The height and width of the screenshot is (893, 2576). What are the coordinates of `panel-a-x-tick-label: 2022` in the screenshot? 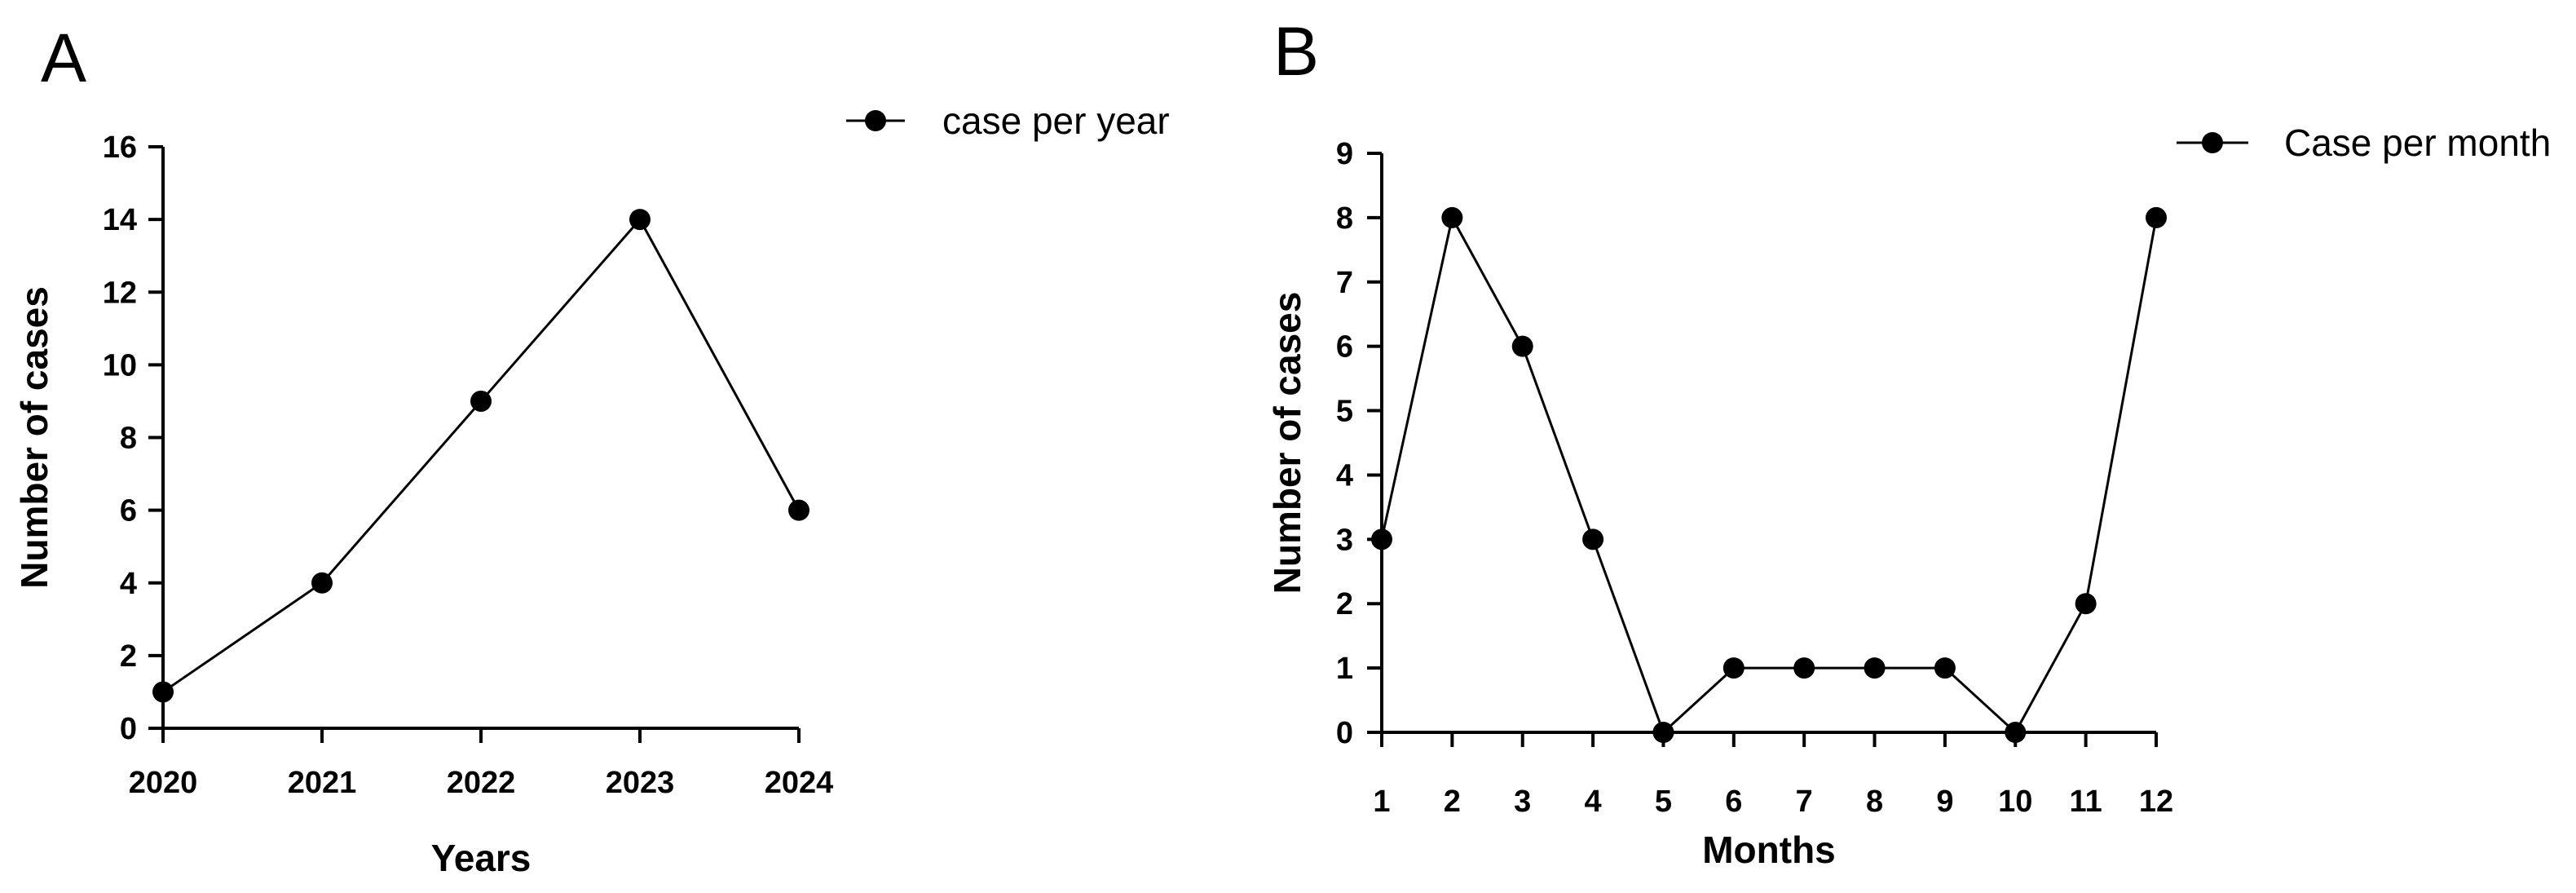 It's located at (481, 783).